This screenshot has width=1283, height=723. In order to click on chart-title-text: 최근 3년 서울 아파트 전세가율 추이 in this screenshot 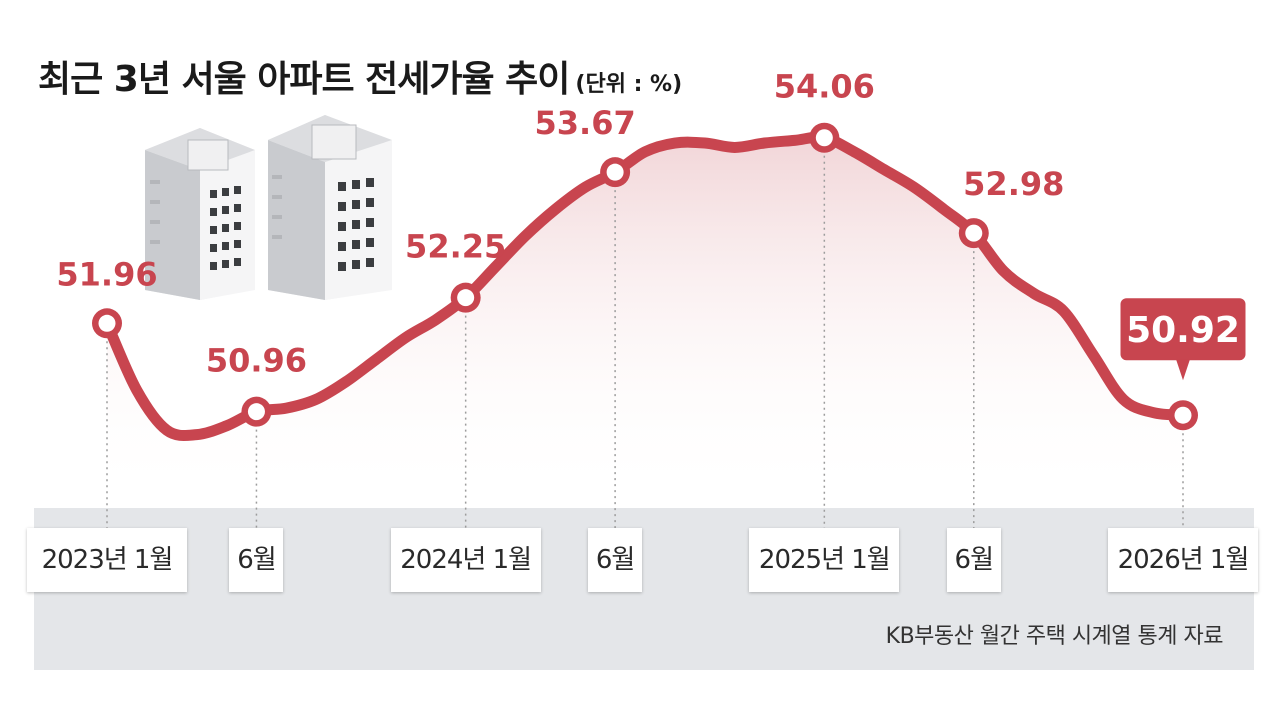, I will do `click(304, 79)`.